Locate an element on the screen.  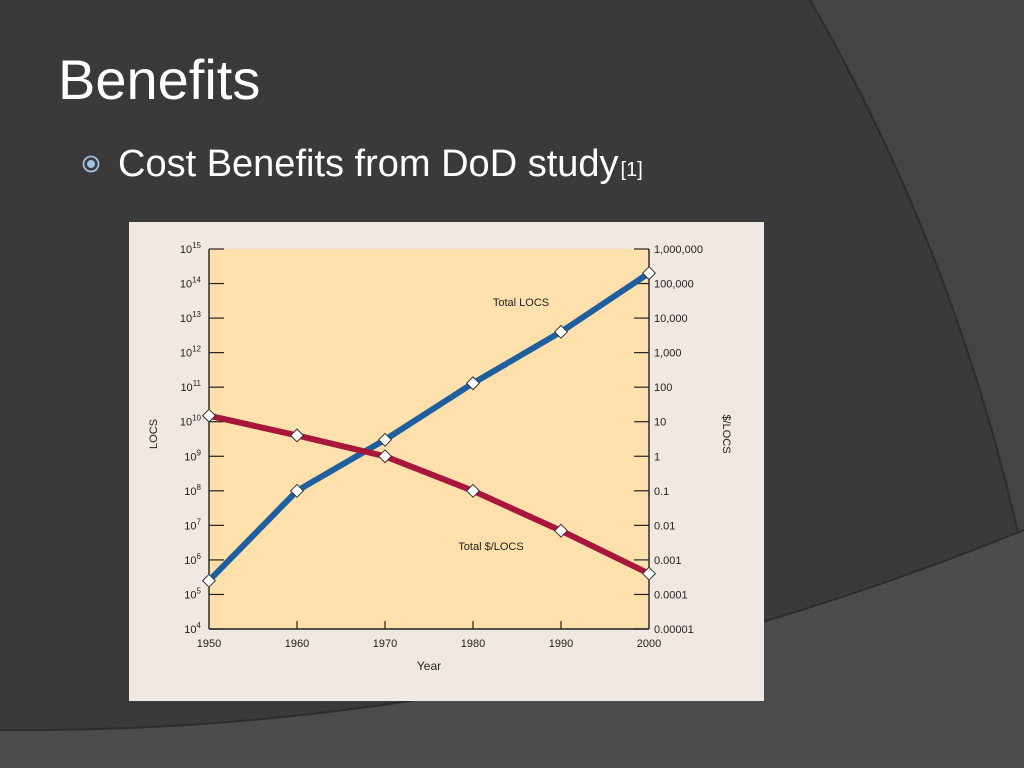
y2-tick-label: 1,000 is located at coordinates (668, 354).